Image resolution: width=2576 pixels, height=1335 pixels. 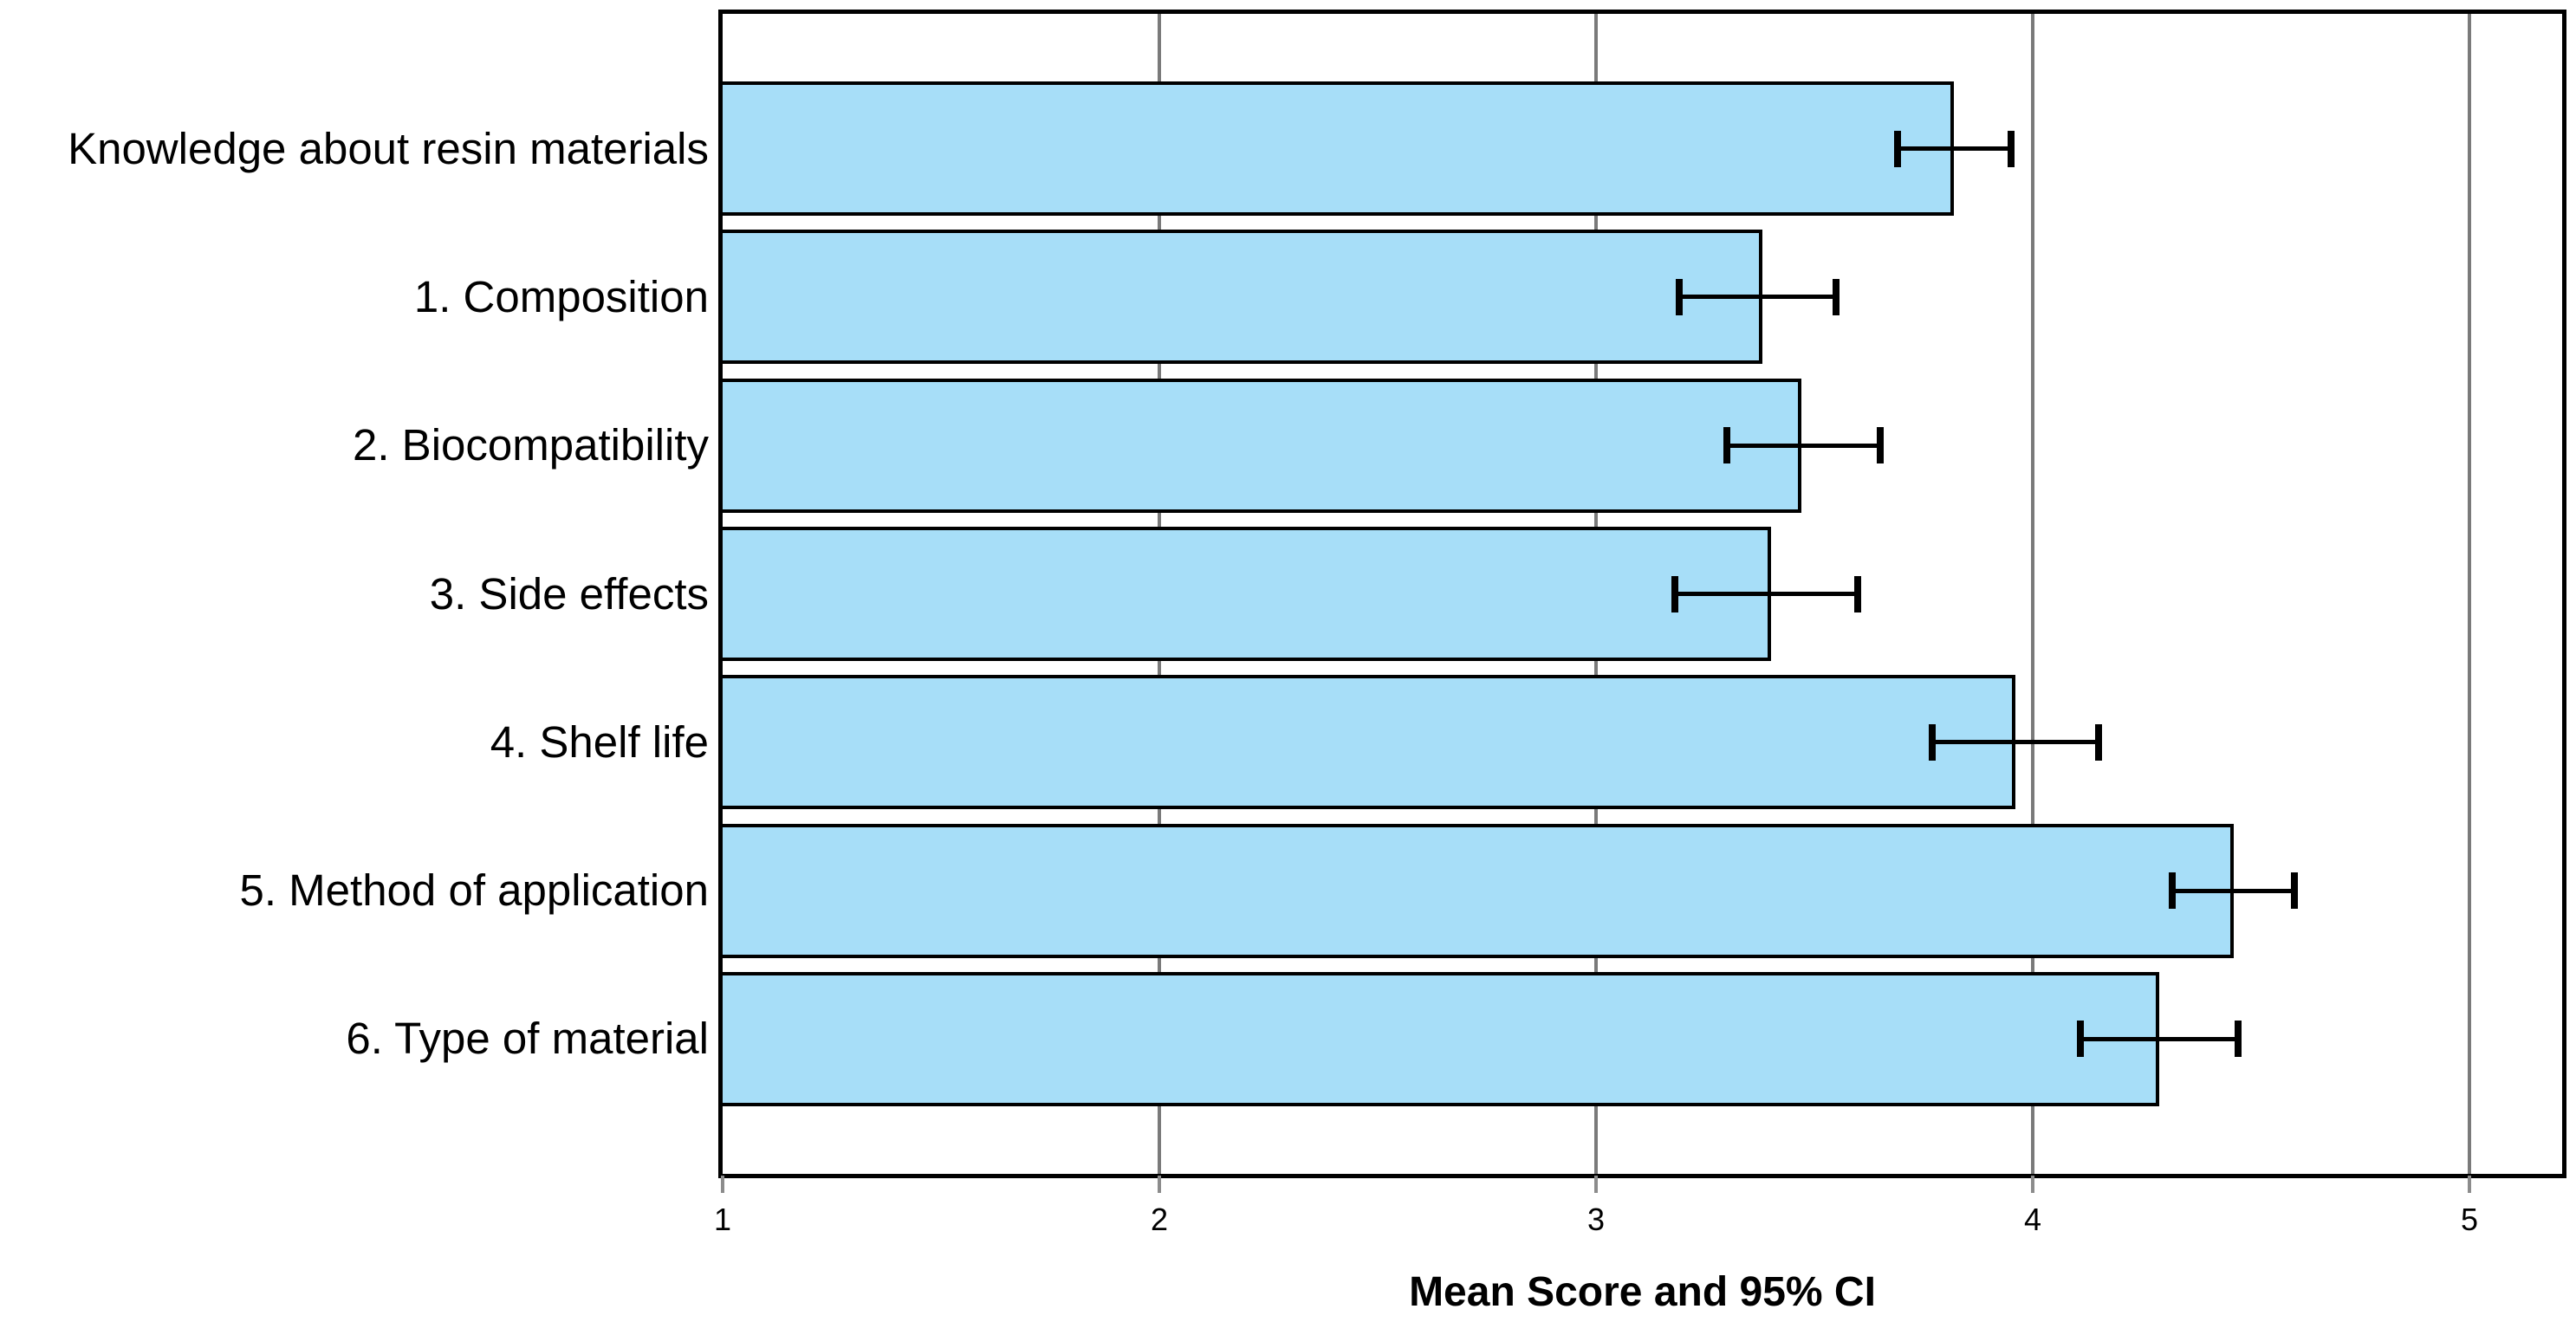 I want to click on x-tick-label-3: 3, so click(x=1596, y=1220).